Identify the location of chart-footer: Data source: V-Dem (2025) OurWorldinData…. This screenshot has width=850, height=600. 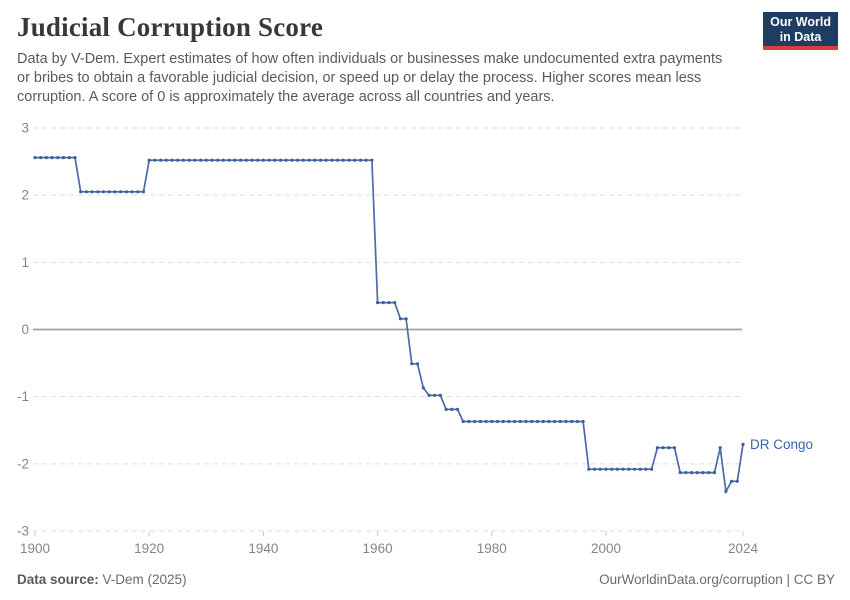
(426, 579).